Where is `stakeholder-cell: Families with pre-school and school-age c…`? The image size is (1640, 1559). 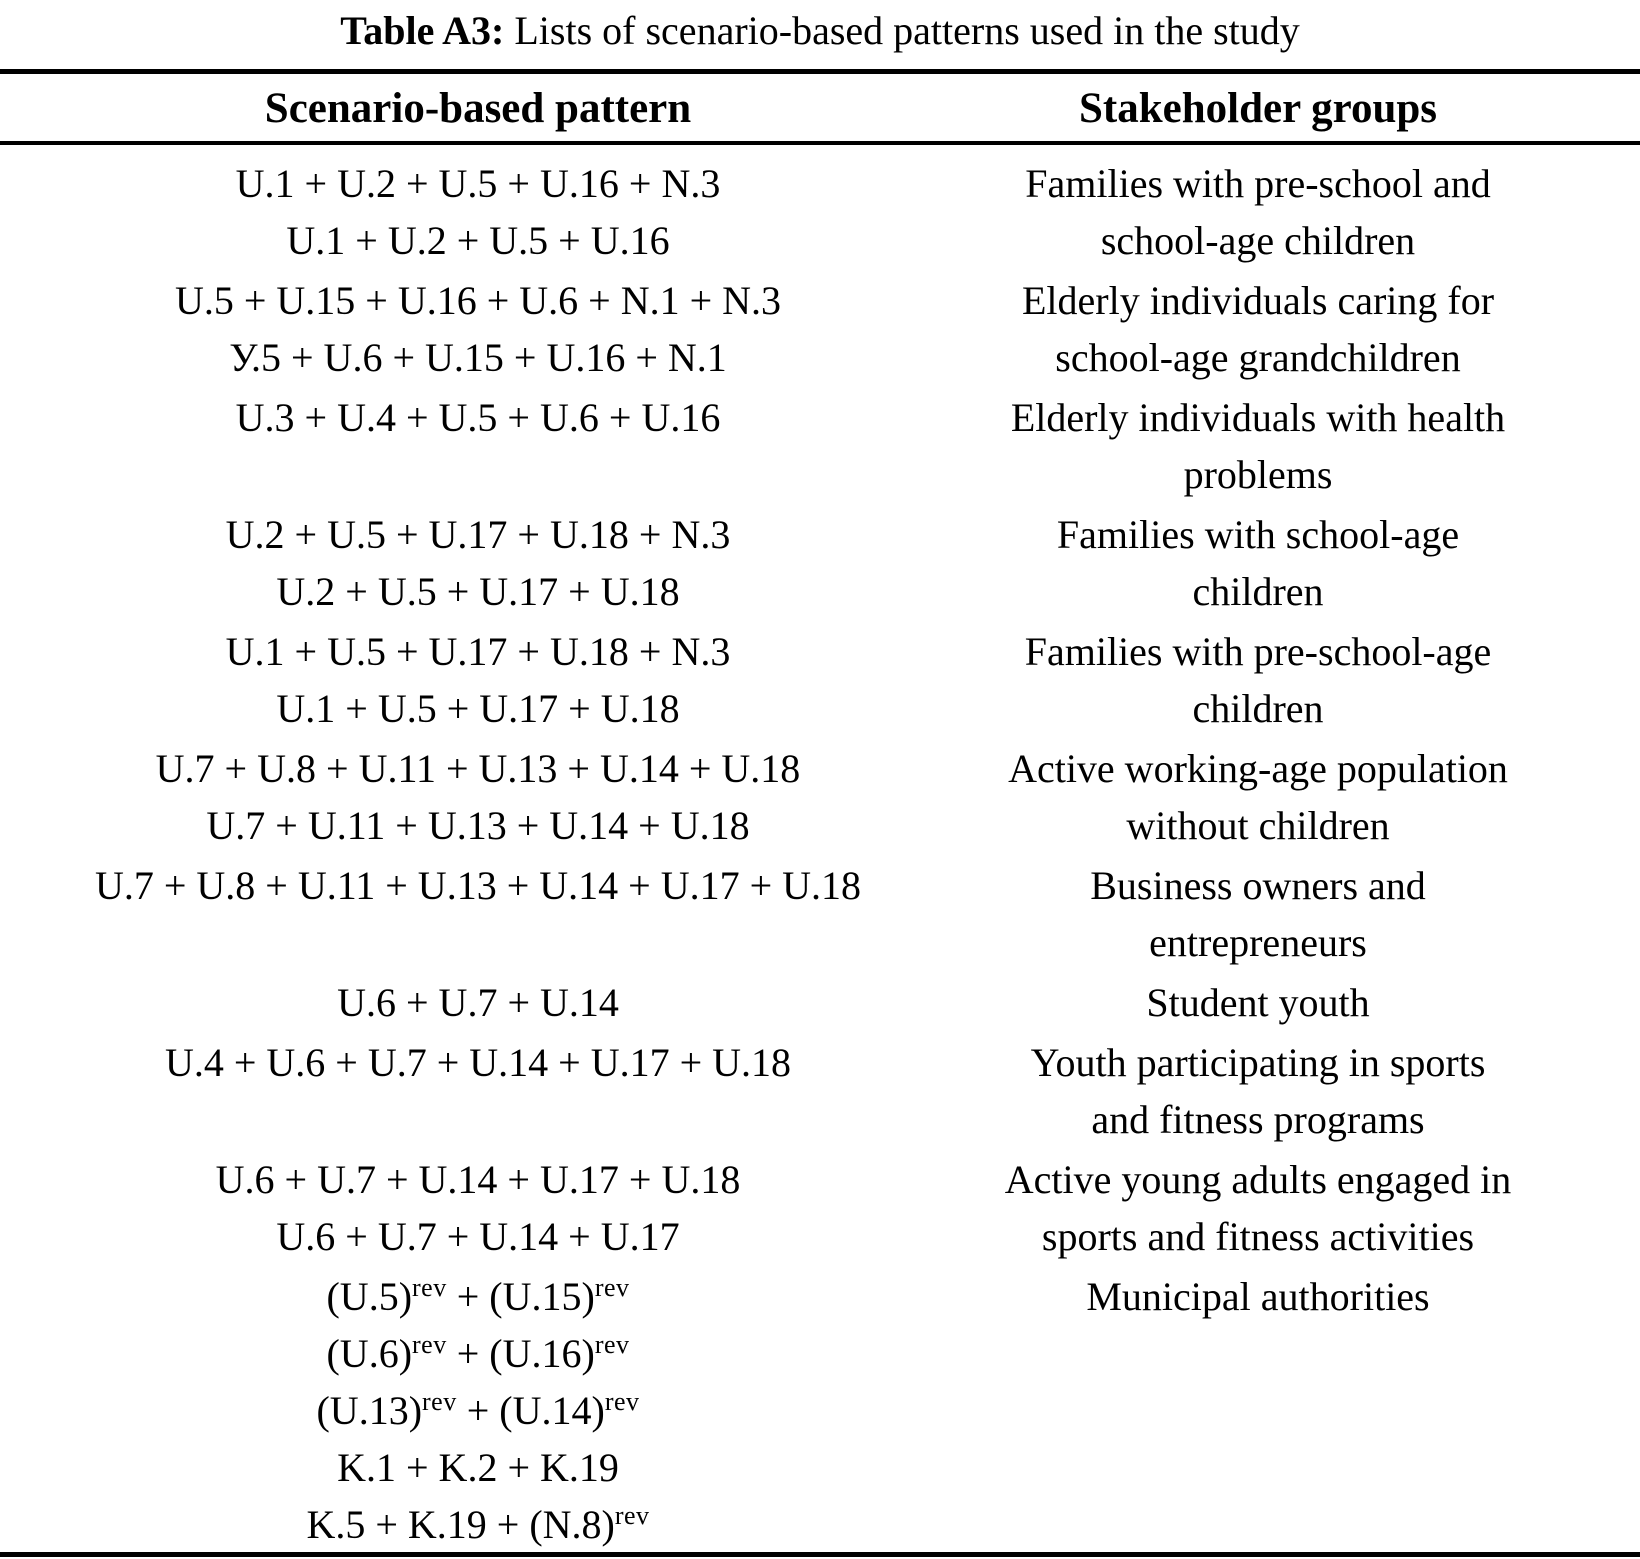
stakeholder-cell: Families with pre-school and school-age c… is located at coordinates (1258, 212).